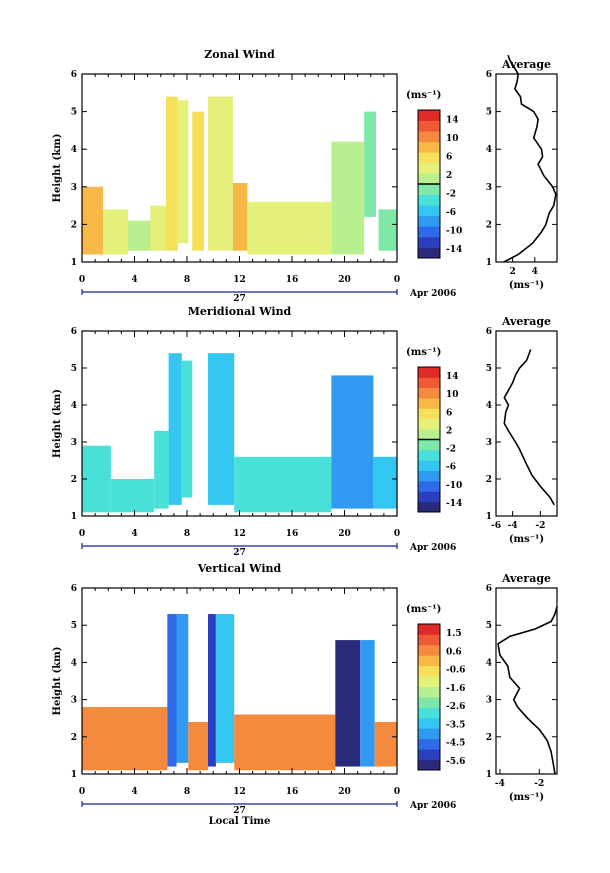 The width and height of the screenshot is (610, 873). What do you see at coordinates (489, 332) in the screenshot?
I see `avg-y-tick-label: 6` at bounding box center [489, 332].